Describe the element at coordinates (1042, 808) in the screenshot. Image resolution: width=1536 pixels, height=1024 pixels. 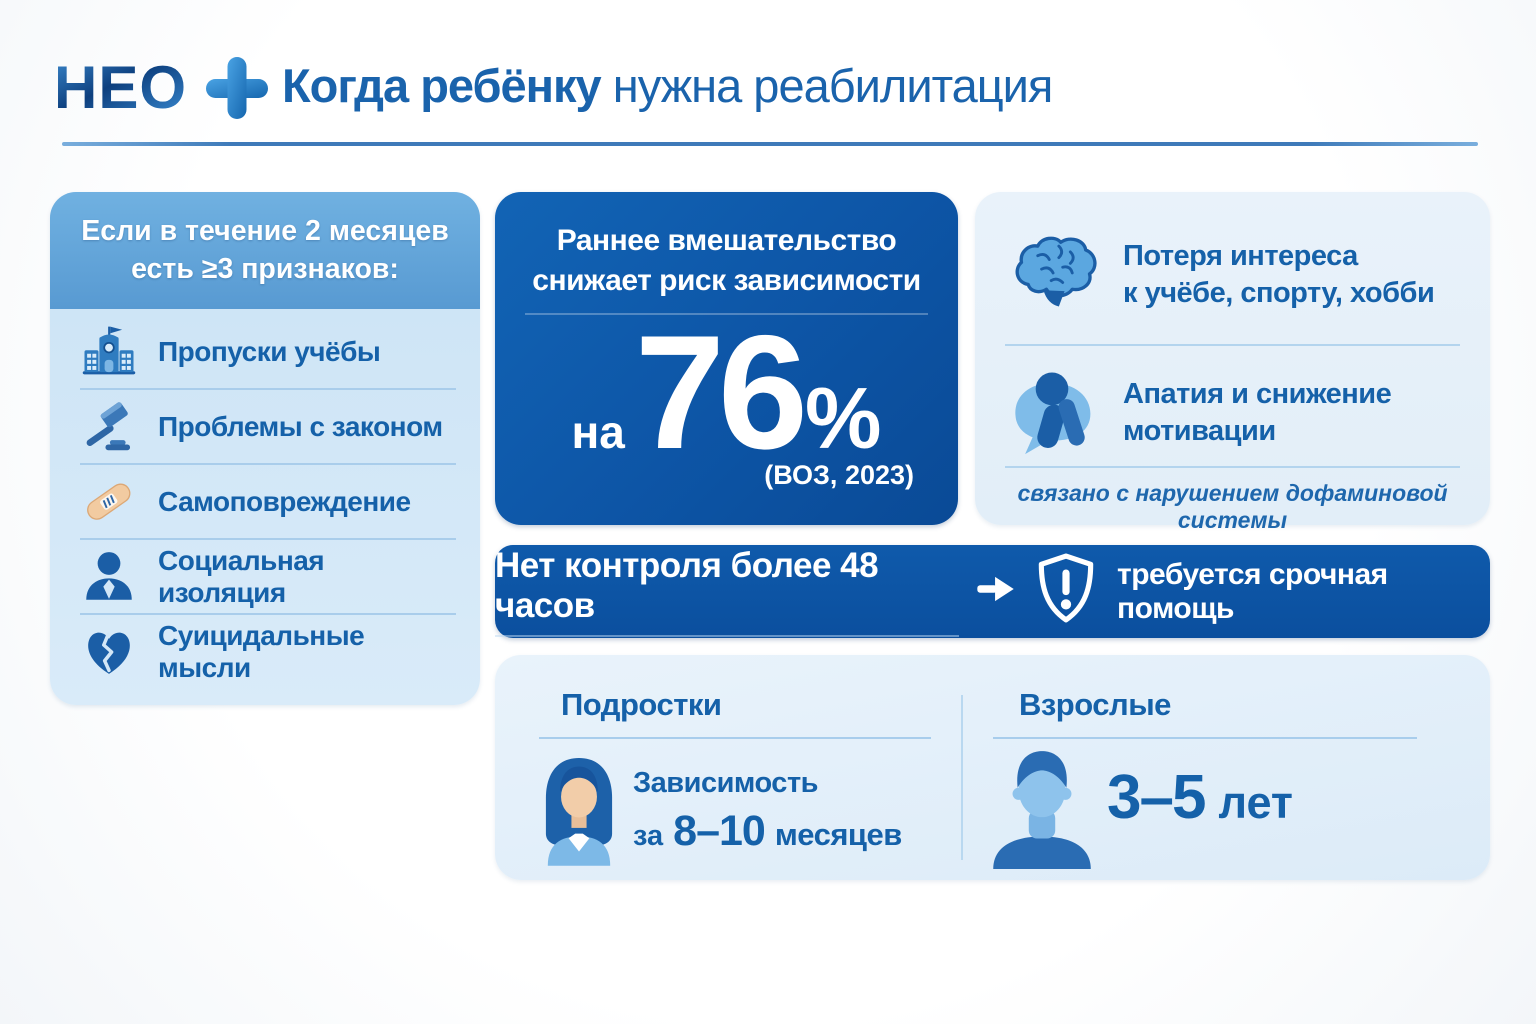
I see `adult-man-avatar` at that location.